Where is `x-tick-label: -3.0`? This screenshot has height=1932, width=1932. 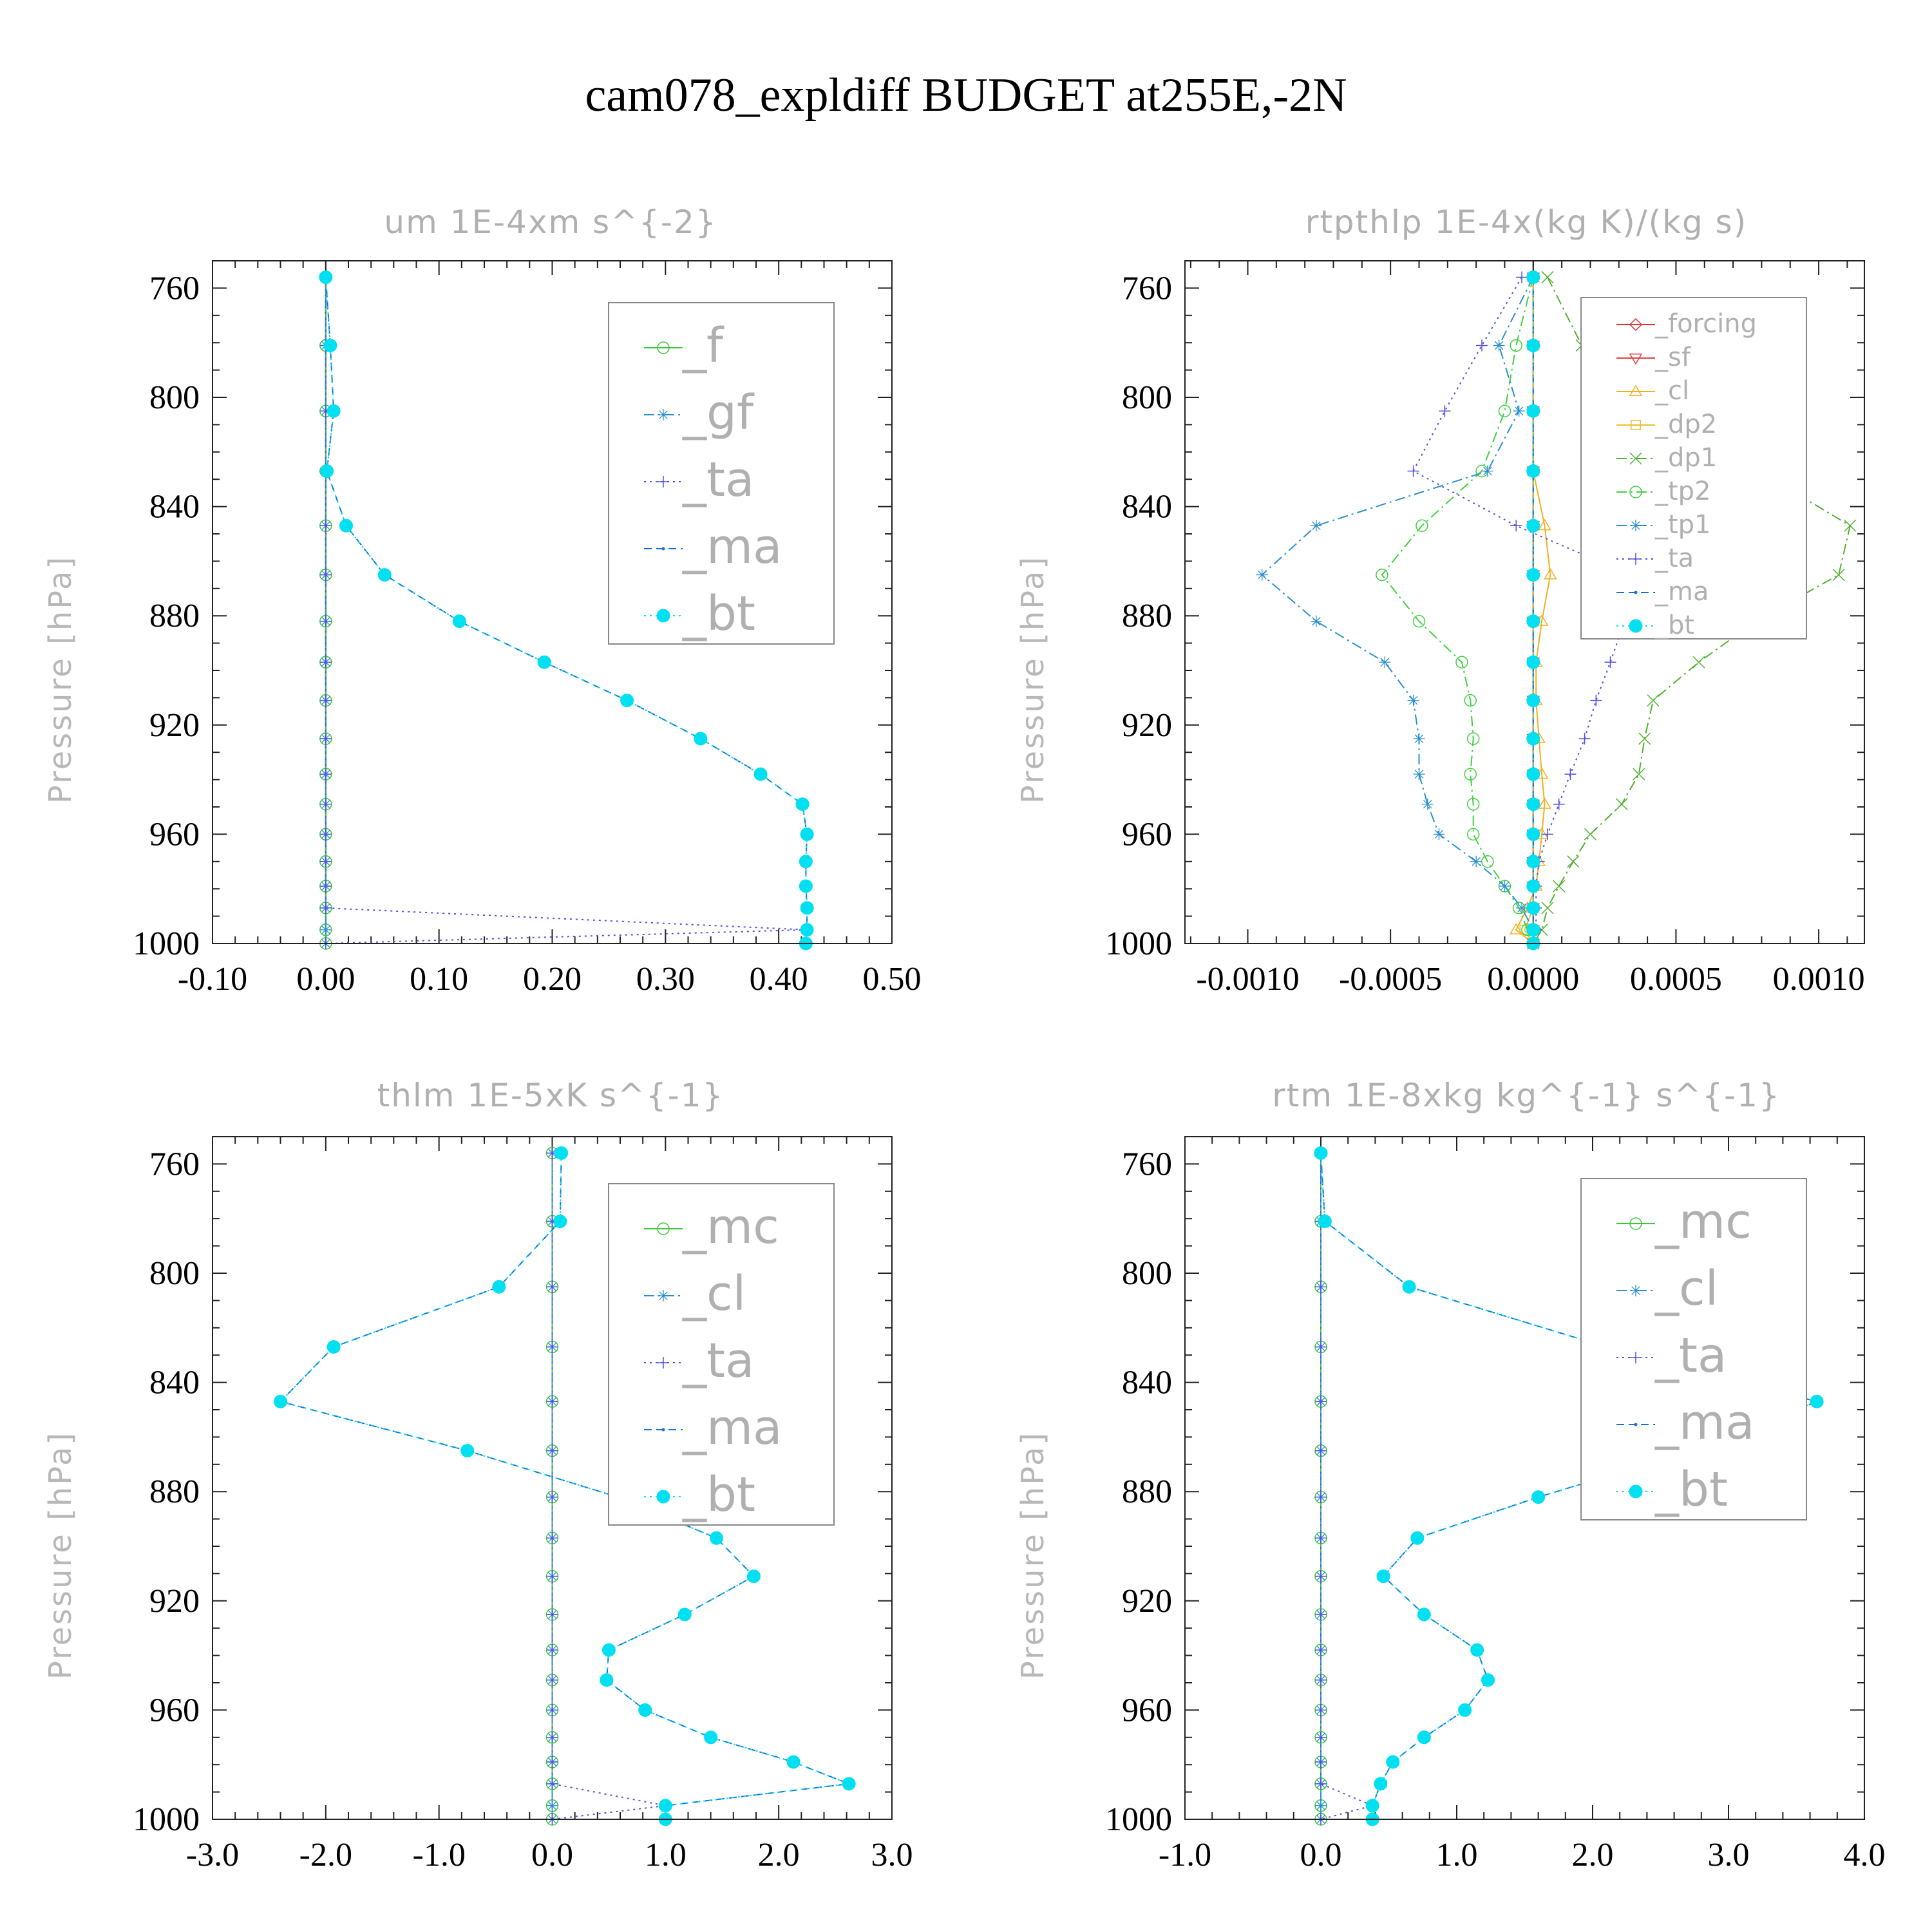
x-tick-label: -3.0 is located at coordinates (213, 1855).